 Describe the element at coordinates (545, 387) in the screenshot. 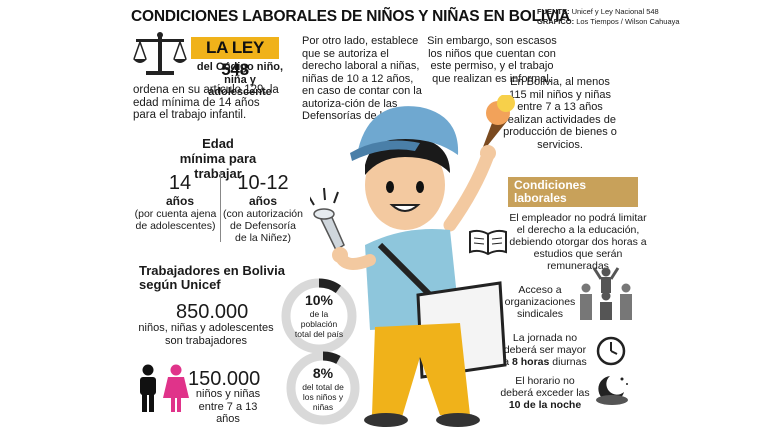

I see `horario-text-a: El horario no deberá exceder las` at that location.